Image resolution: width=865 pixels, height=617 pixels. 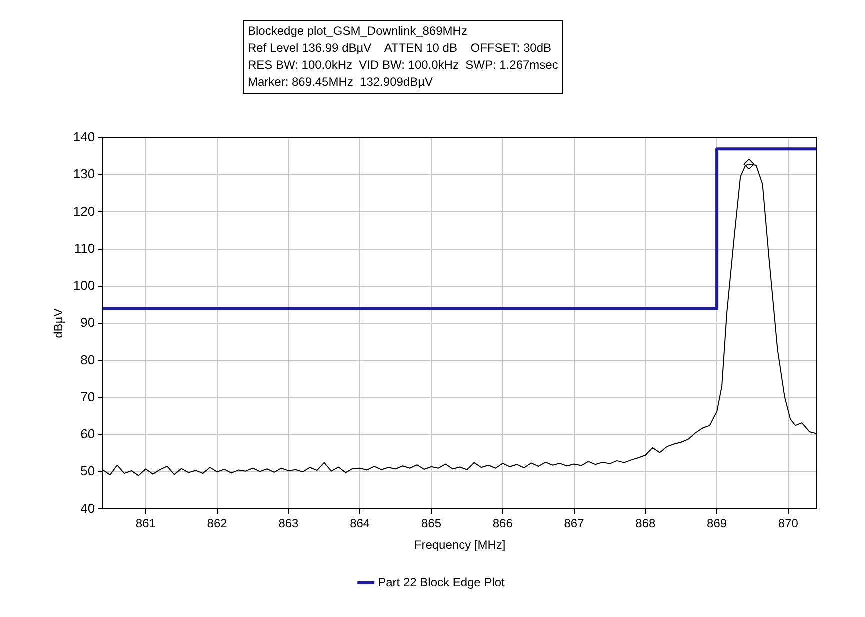 I want to click on legend-label: Part 22 Block Edge Plot, so click(x=442, y=582).